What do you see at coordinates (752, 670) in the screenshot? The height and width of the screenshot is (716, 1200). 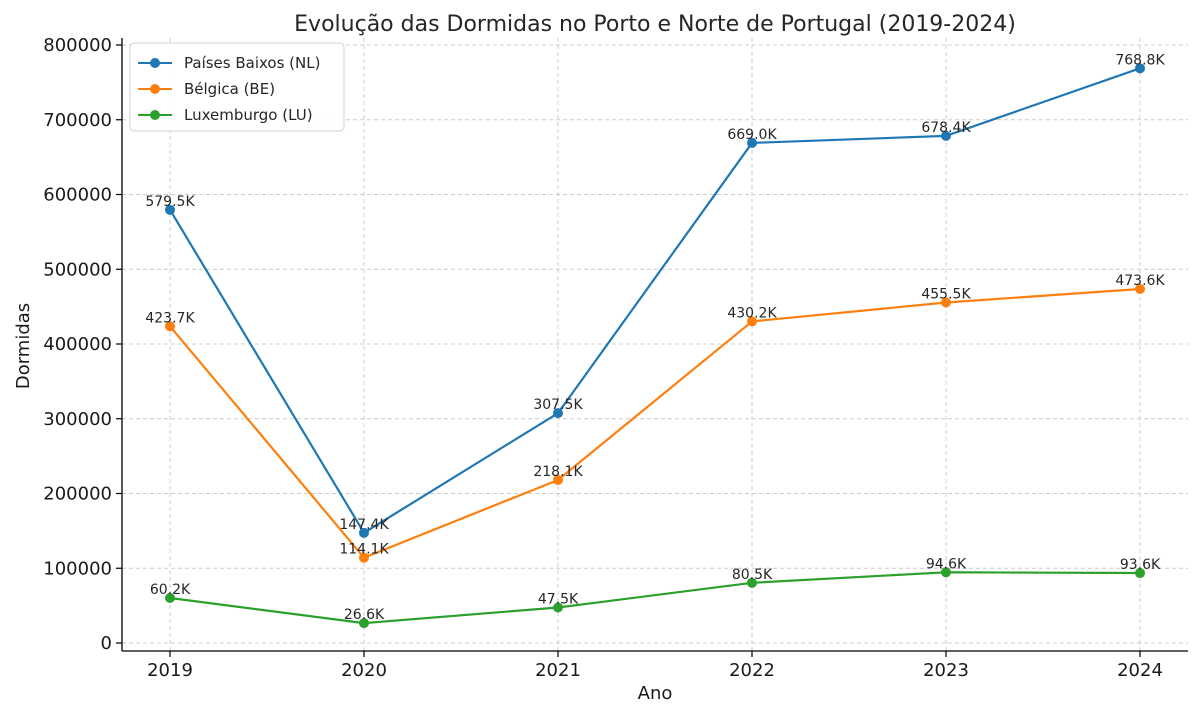 I see `x-tick-label: 2022` at bounding box center [752, 670].